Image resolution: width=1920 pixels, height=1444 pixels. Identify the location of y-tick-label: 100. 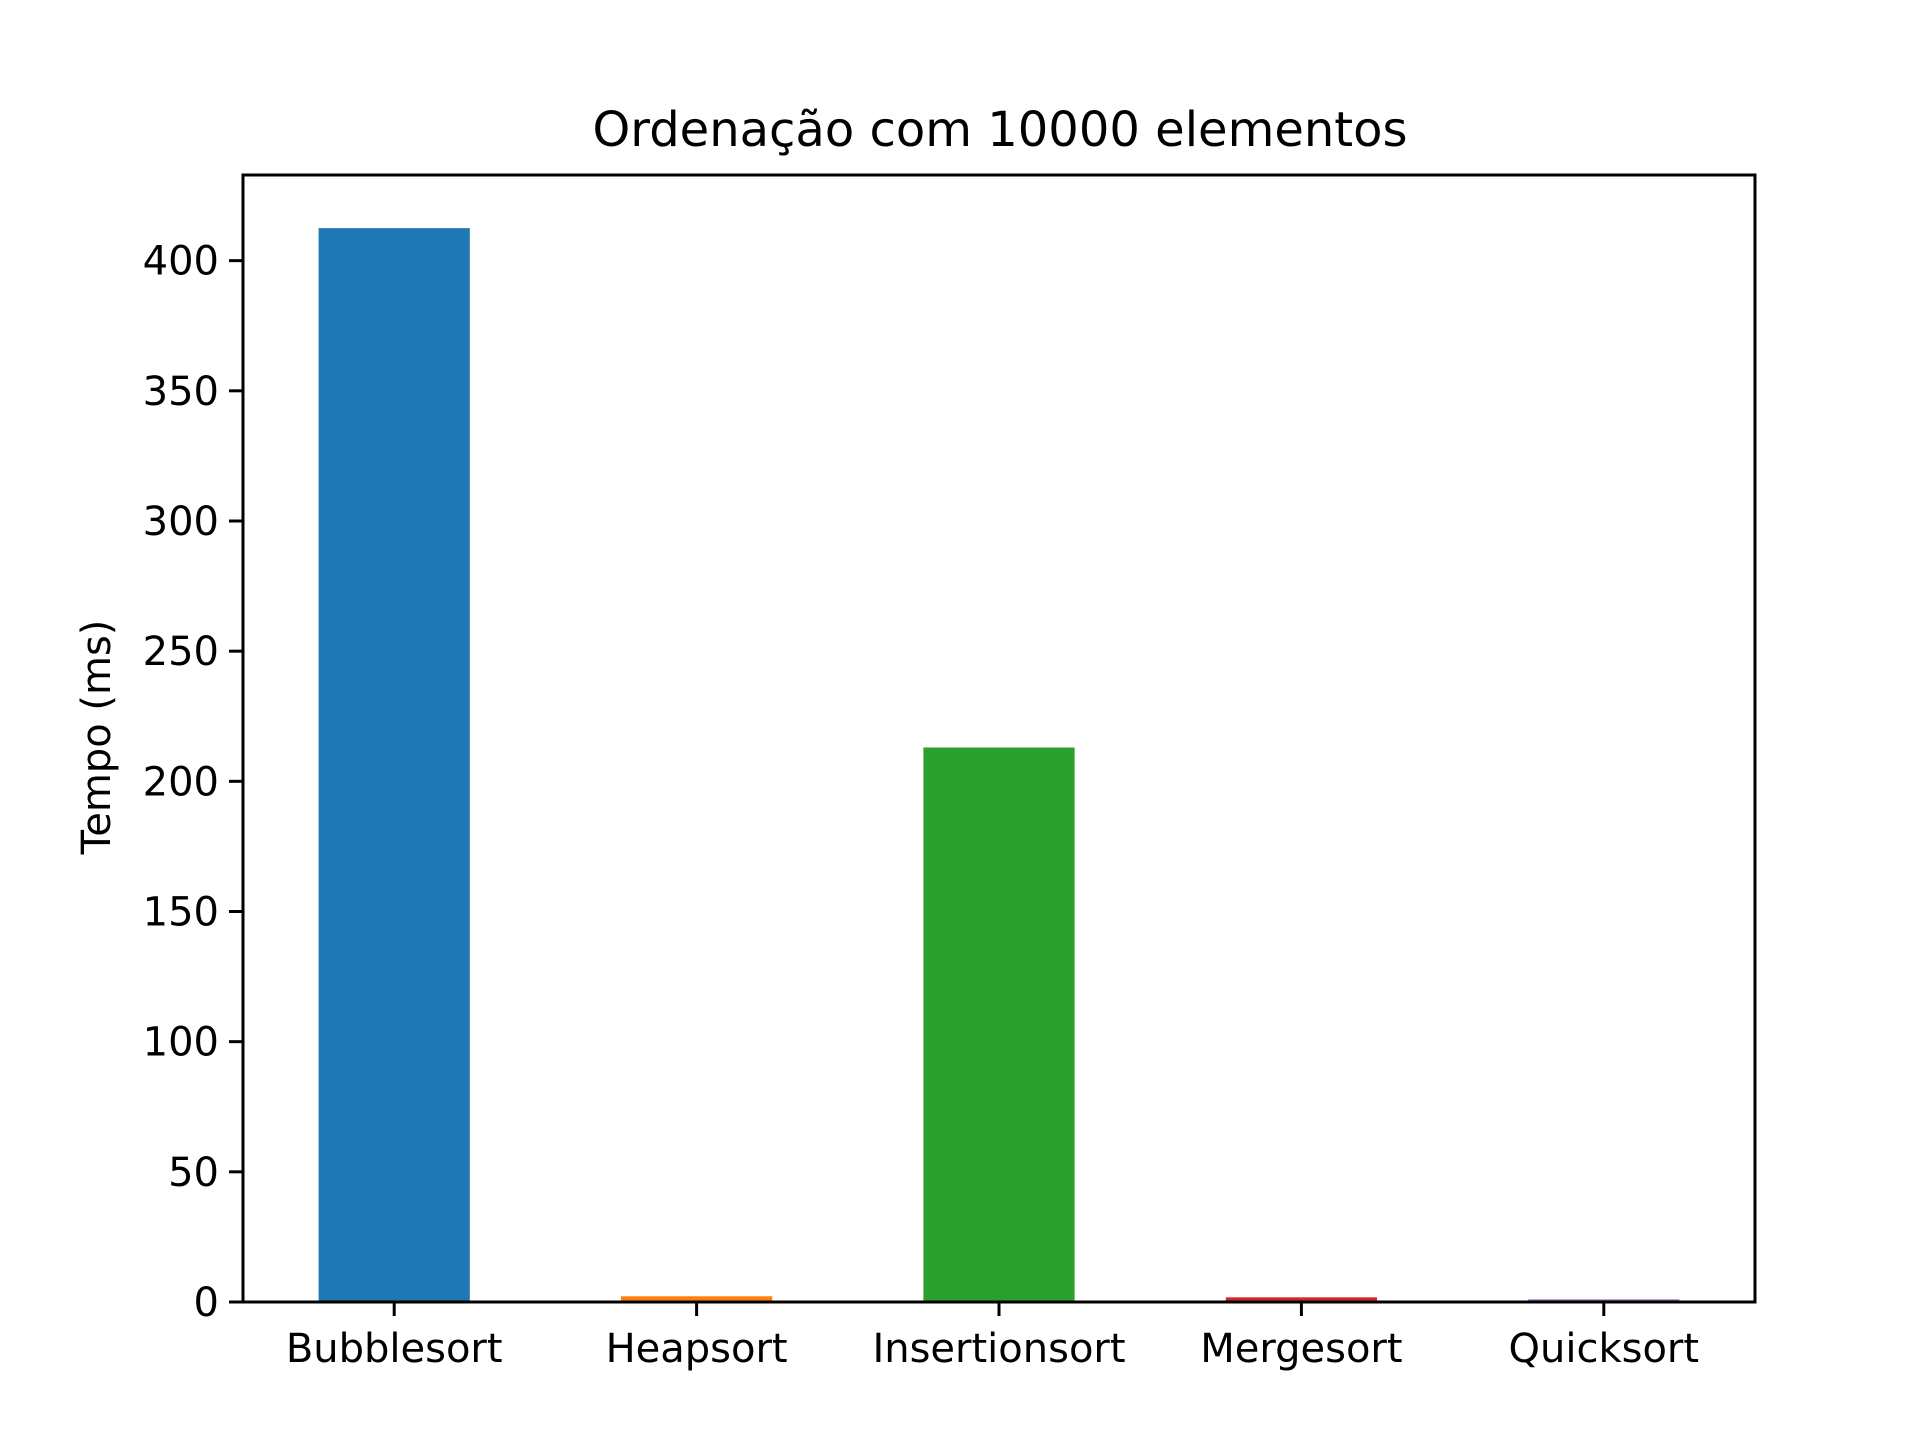
(181, 1043).